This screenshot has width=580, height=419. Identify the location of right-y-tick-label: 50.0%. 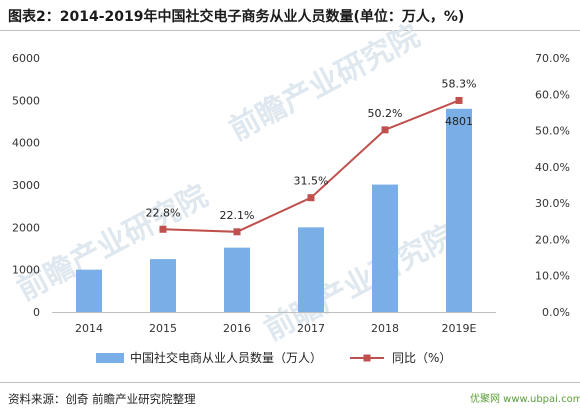
(552, 131).